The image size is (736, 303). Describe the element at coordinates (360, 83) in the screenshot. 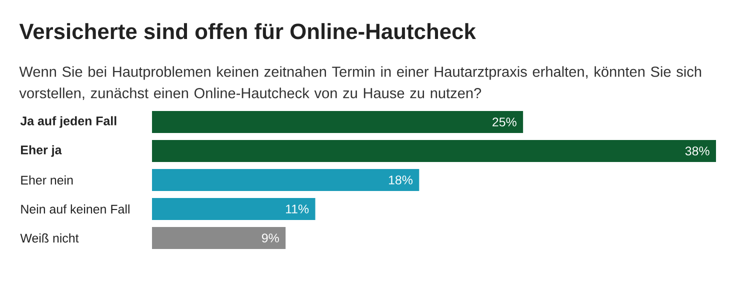

I see `chart-subtitle: Wenn Sie bei Hautproblemen keinen zeitnahen Termin in einer Hautarztpraxis erhalten, könnten Sie sich vorstellen, zunächst einen Online-Hautcheck von zu Hause zu nutzen?` at that location.